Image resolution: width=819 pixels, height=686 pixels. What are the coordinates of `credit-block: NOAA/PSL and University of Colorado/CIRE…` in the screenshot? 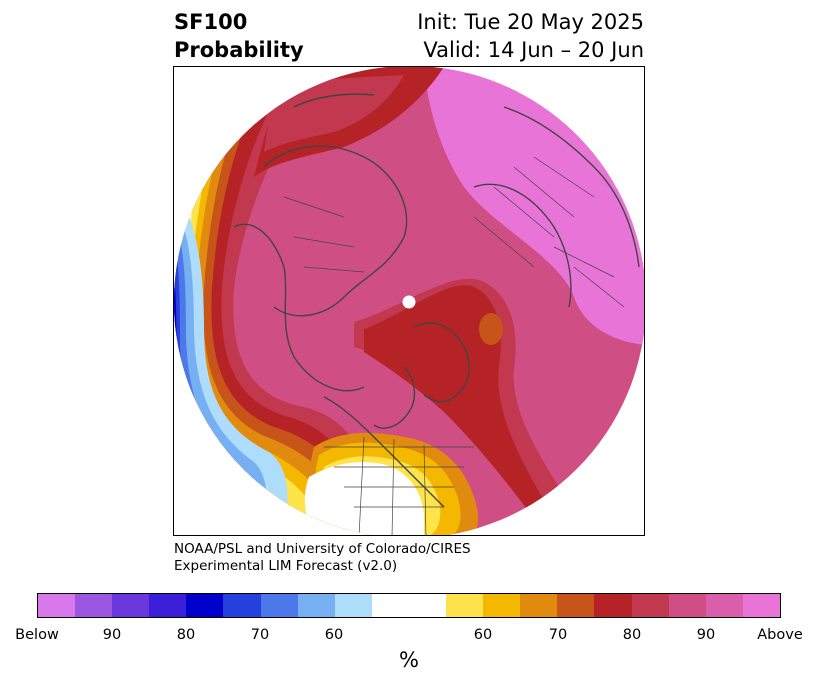 It's located at (322, 558).